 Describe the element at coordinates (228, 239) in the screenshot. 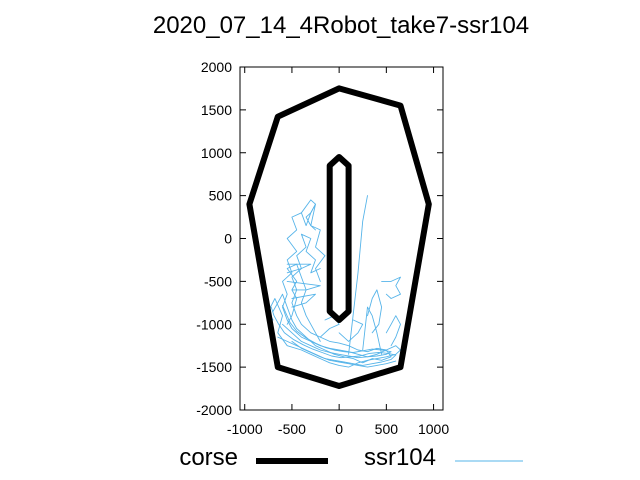

I see `y-tick-label: 0` at that location.